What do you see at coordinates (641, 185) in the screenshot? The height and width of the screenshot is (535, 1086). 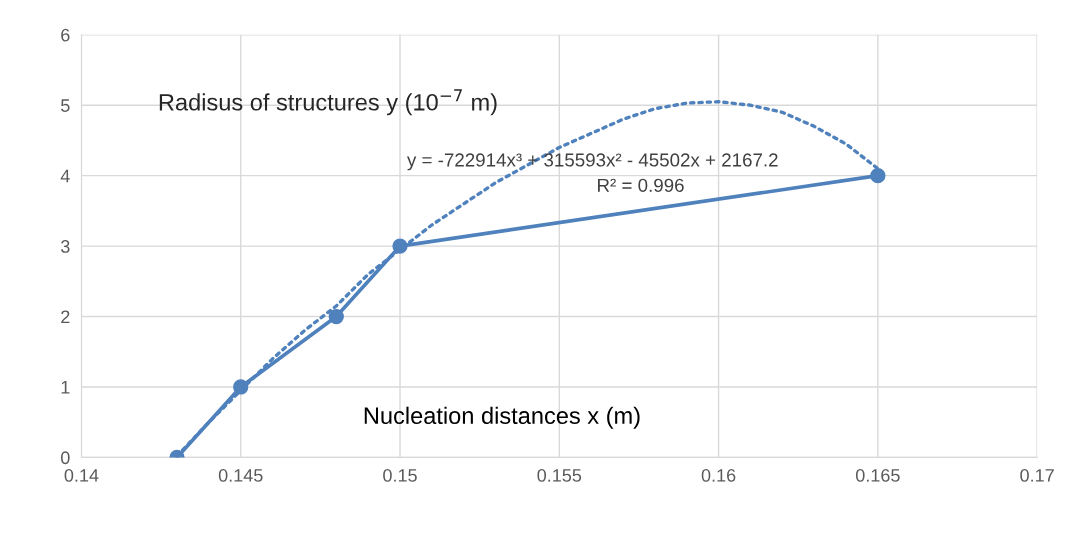 I see `annotation: R² = 0.996` at bounding box center [641, 185].